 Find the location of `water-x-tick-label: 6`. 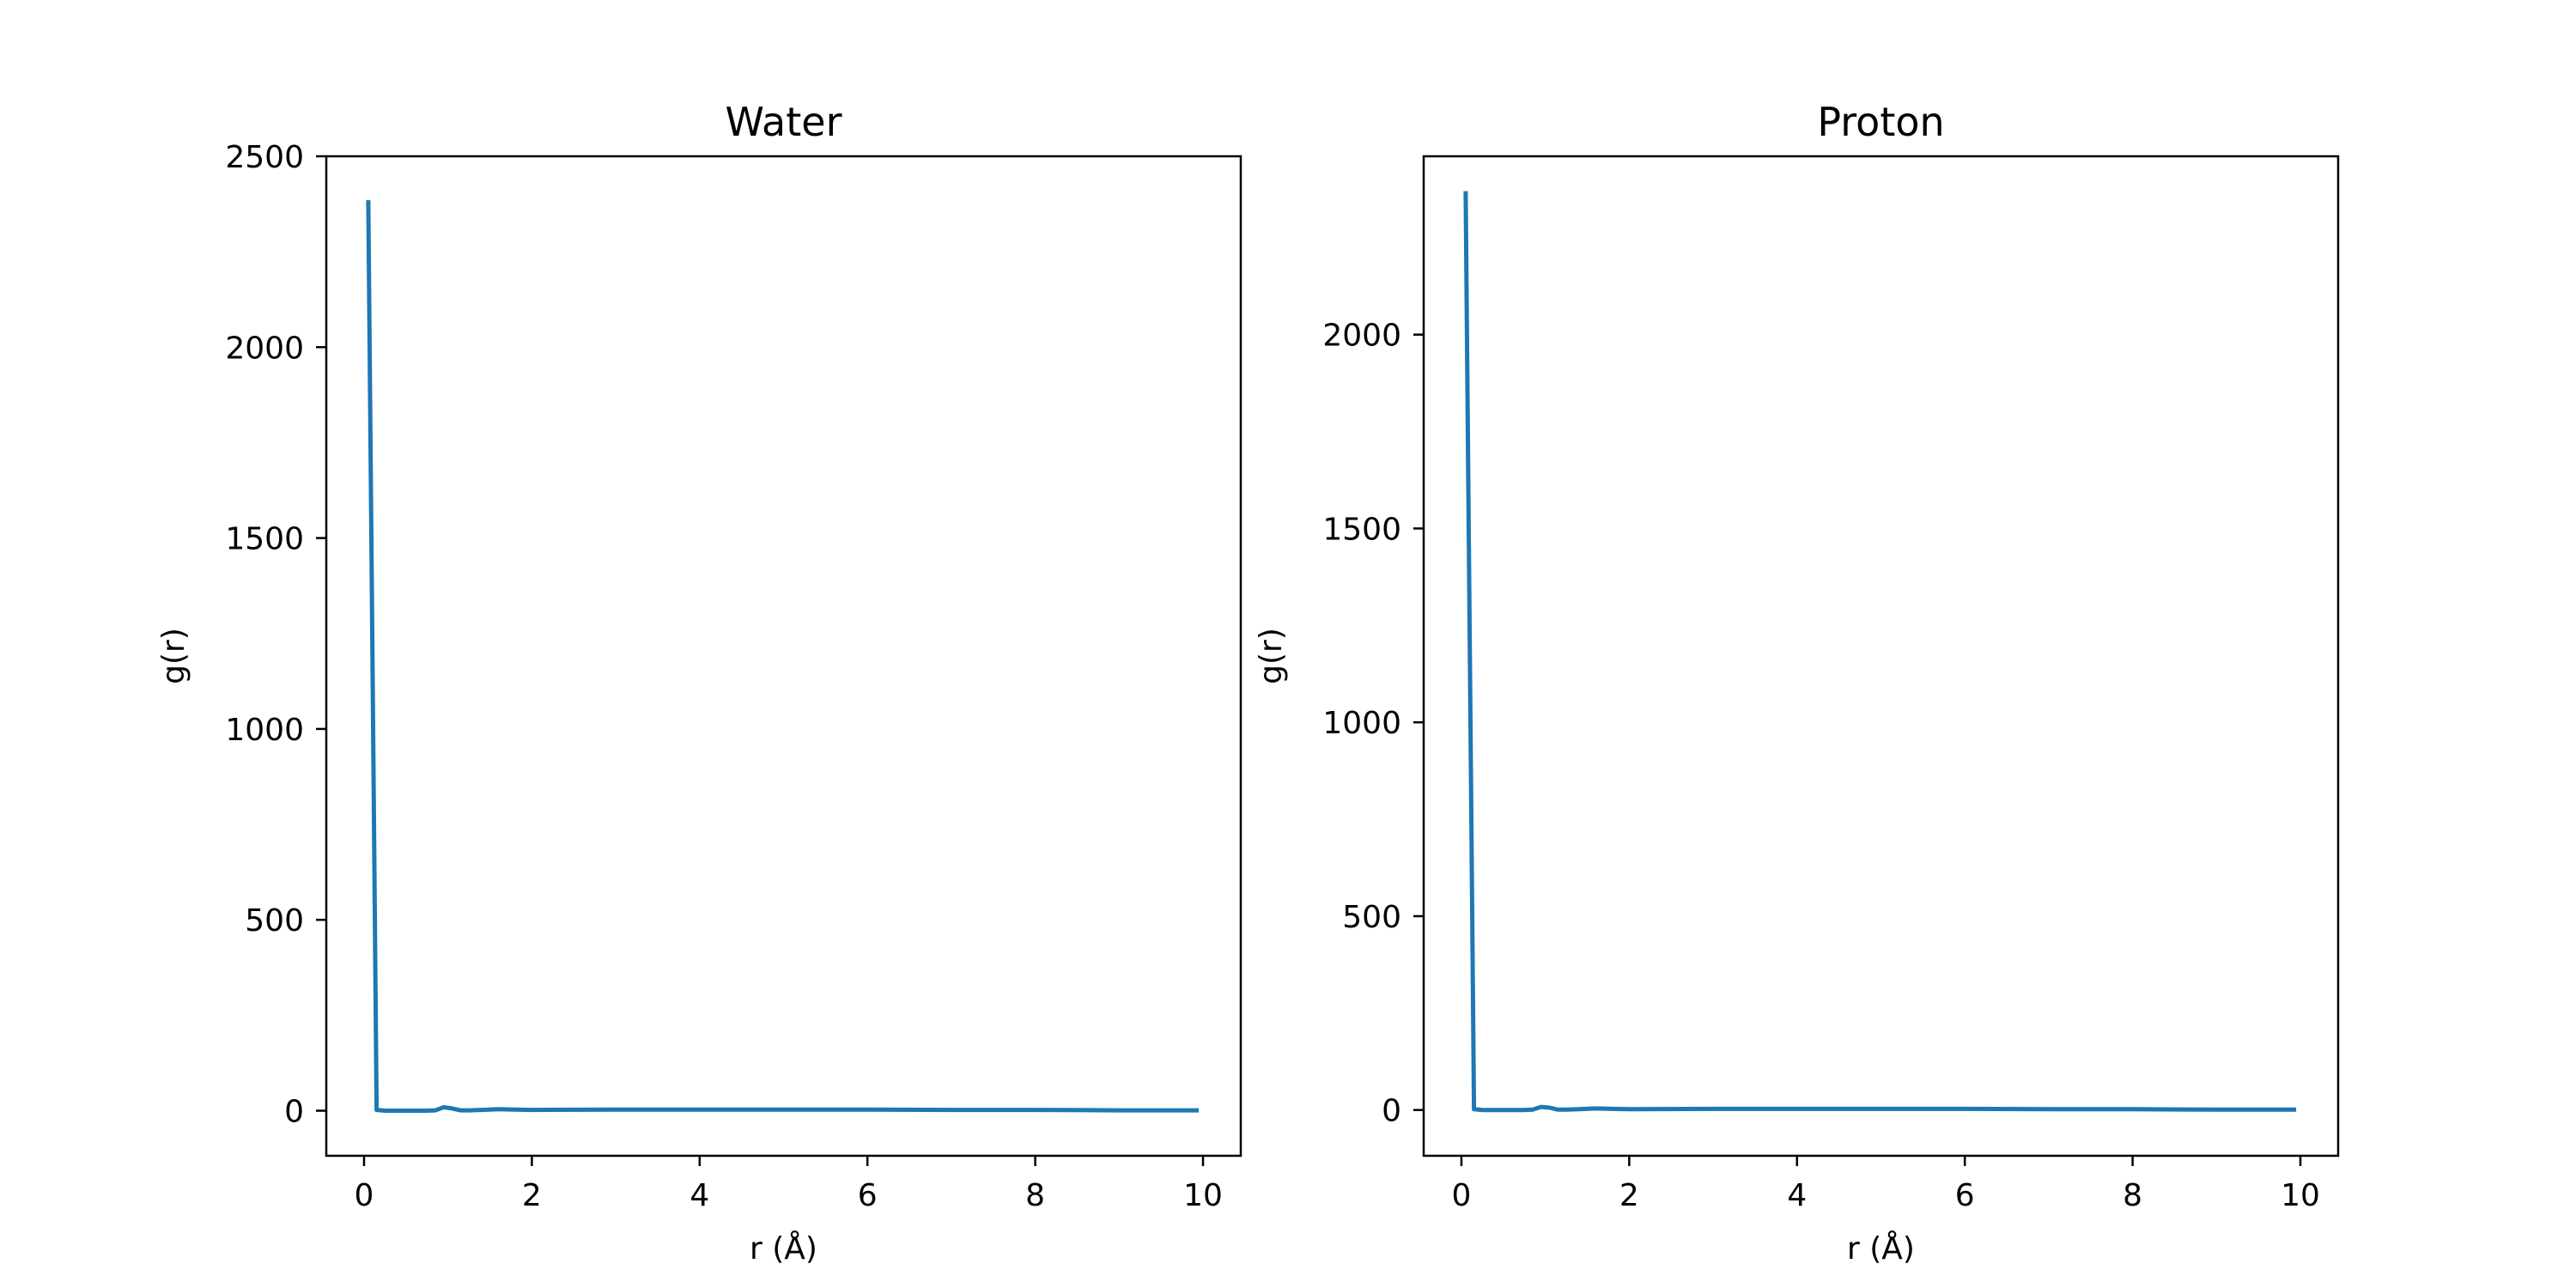

water-x-tick-label: 6 is located at coordinates (868, 1195).